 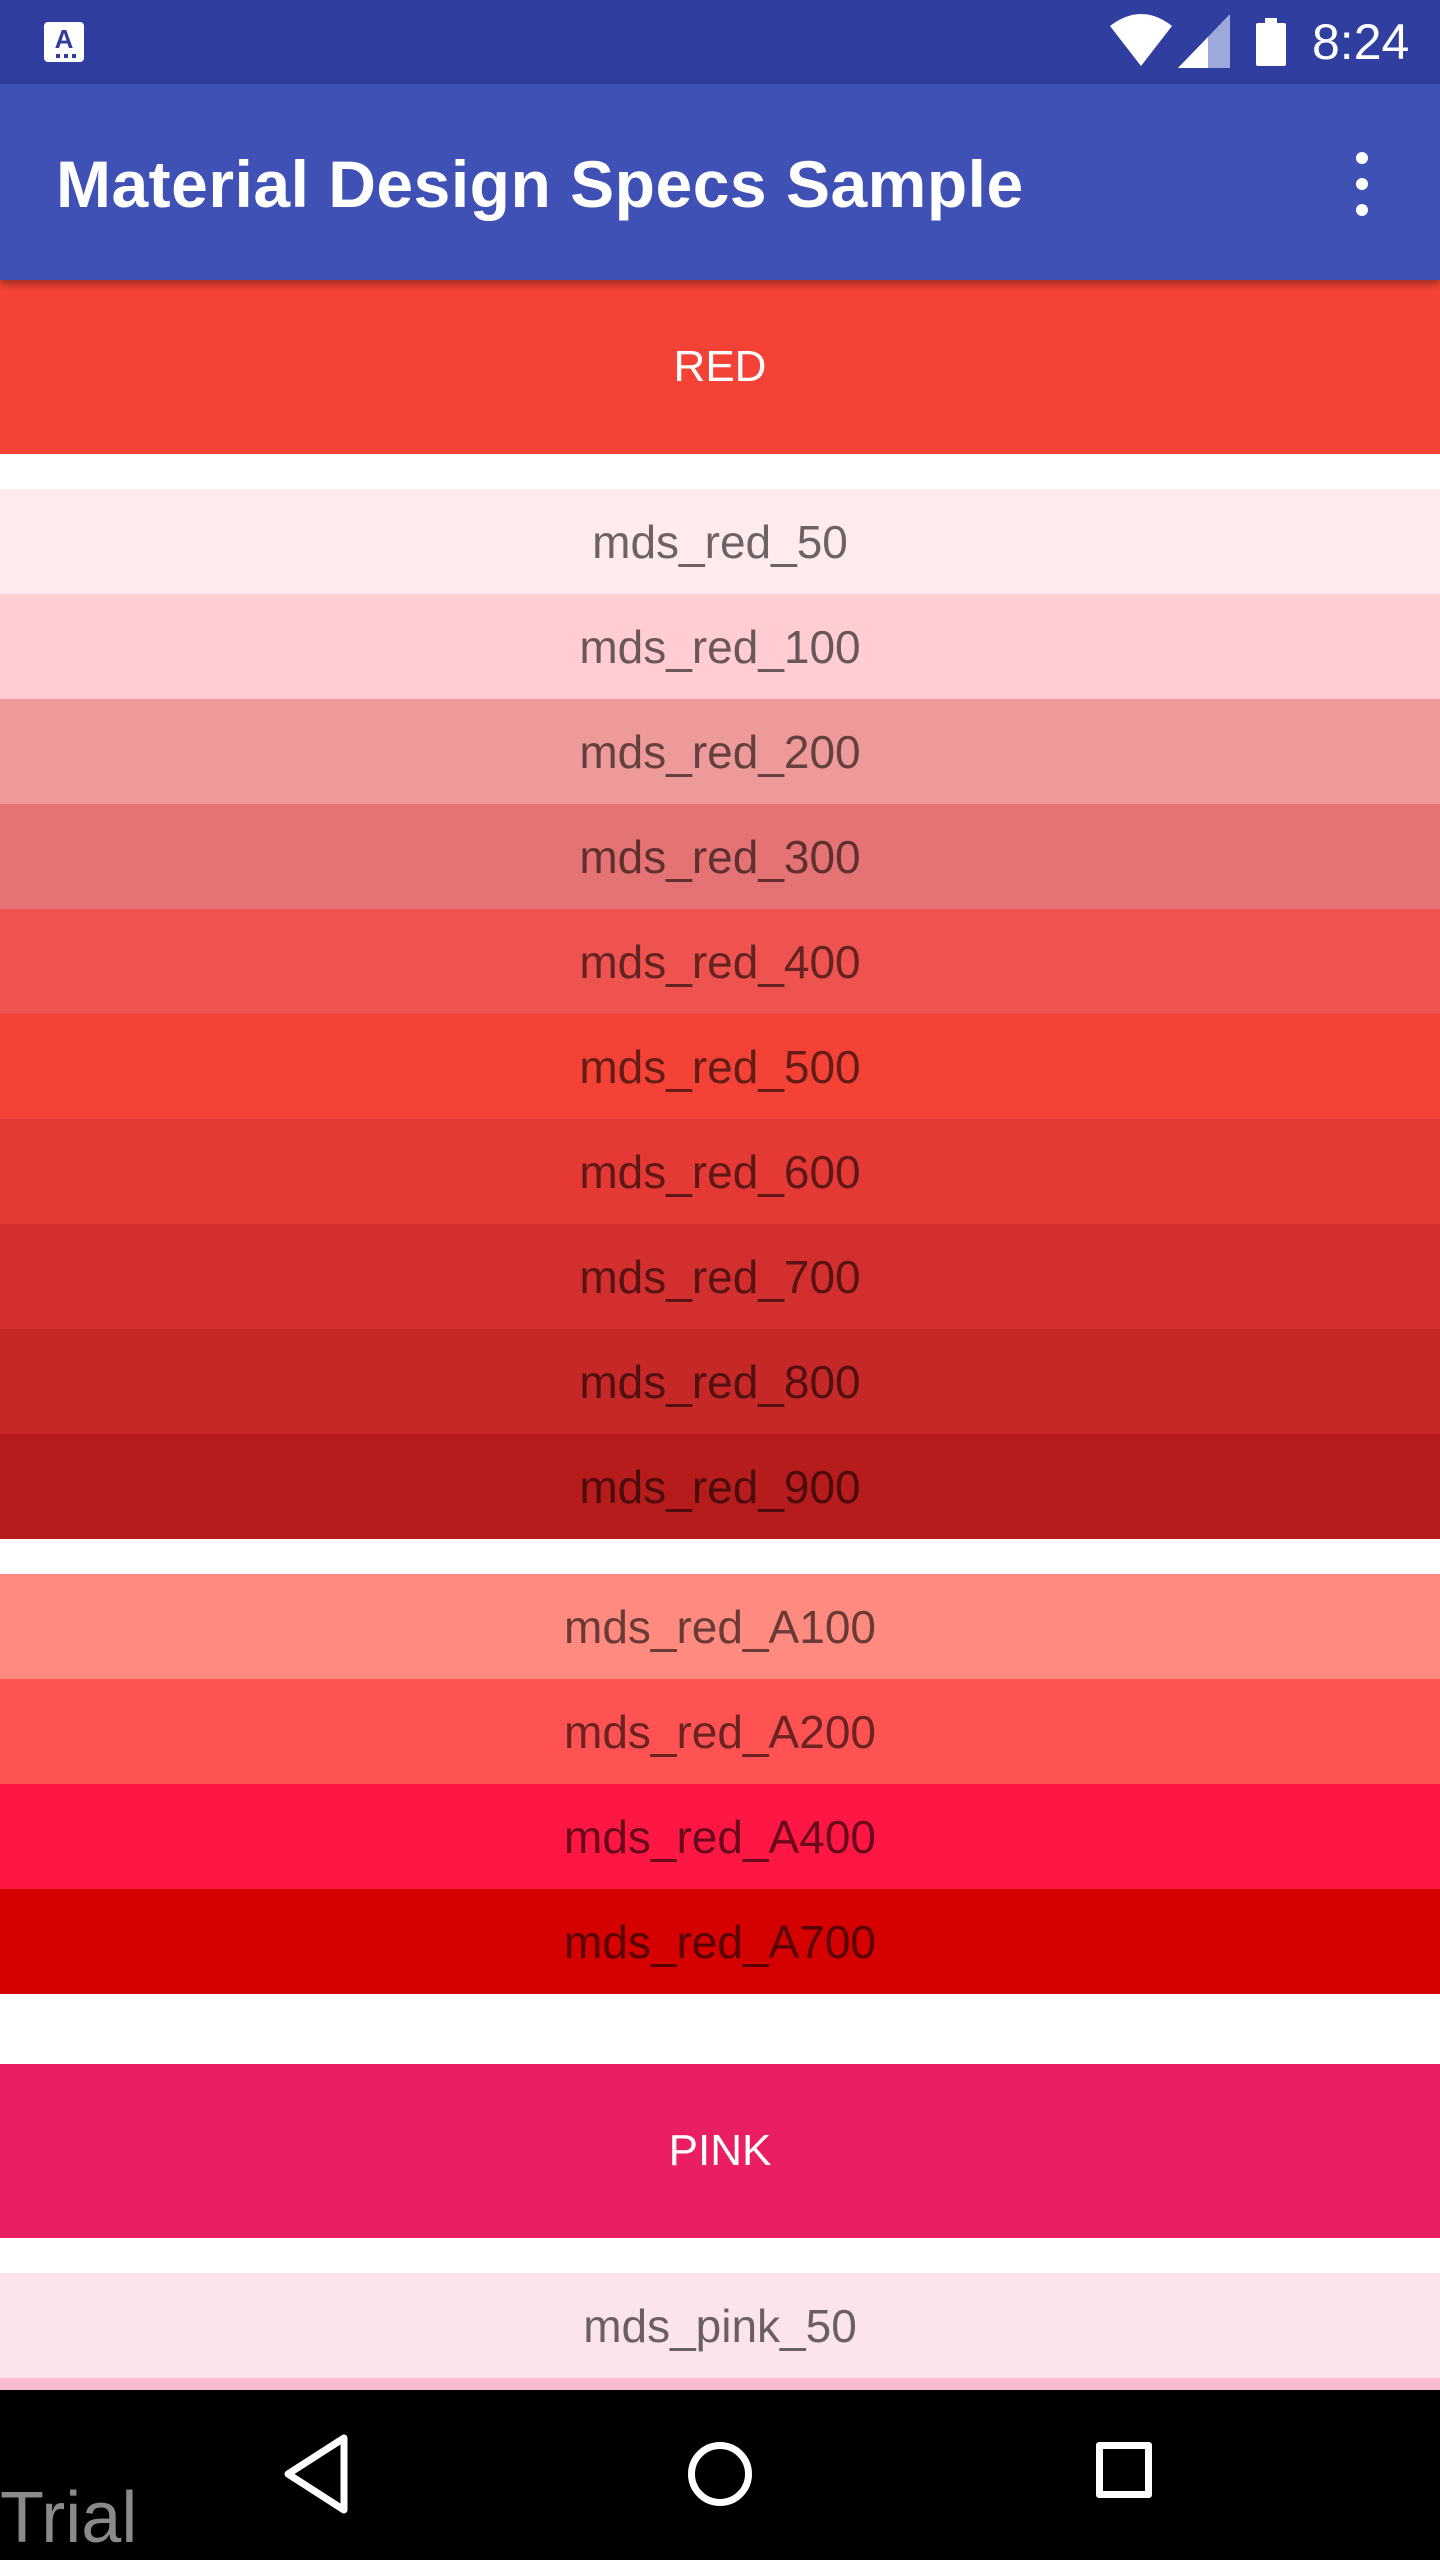 I want to click on color-swatch-row: mds_red_300, so click(x=720, y=856).